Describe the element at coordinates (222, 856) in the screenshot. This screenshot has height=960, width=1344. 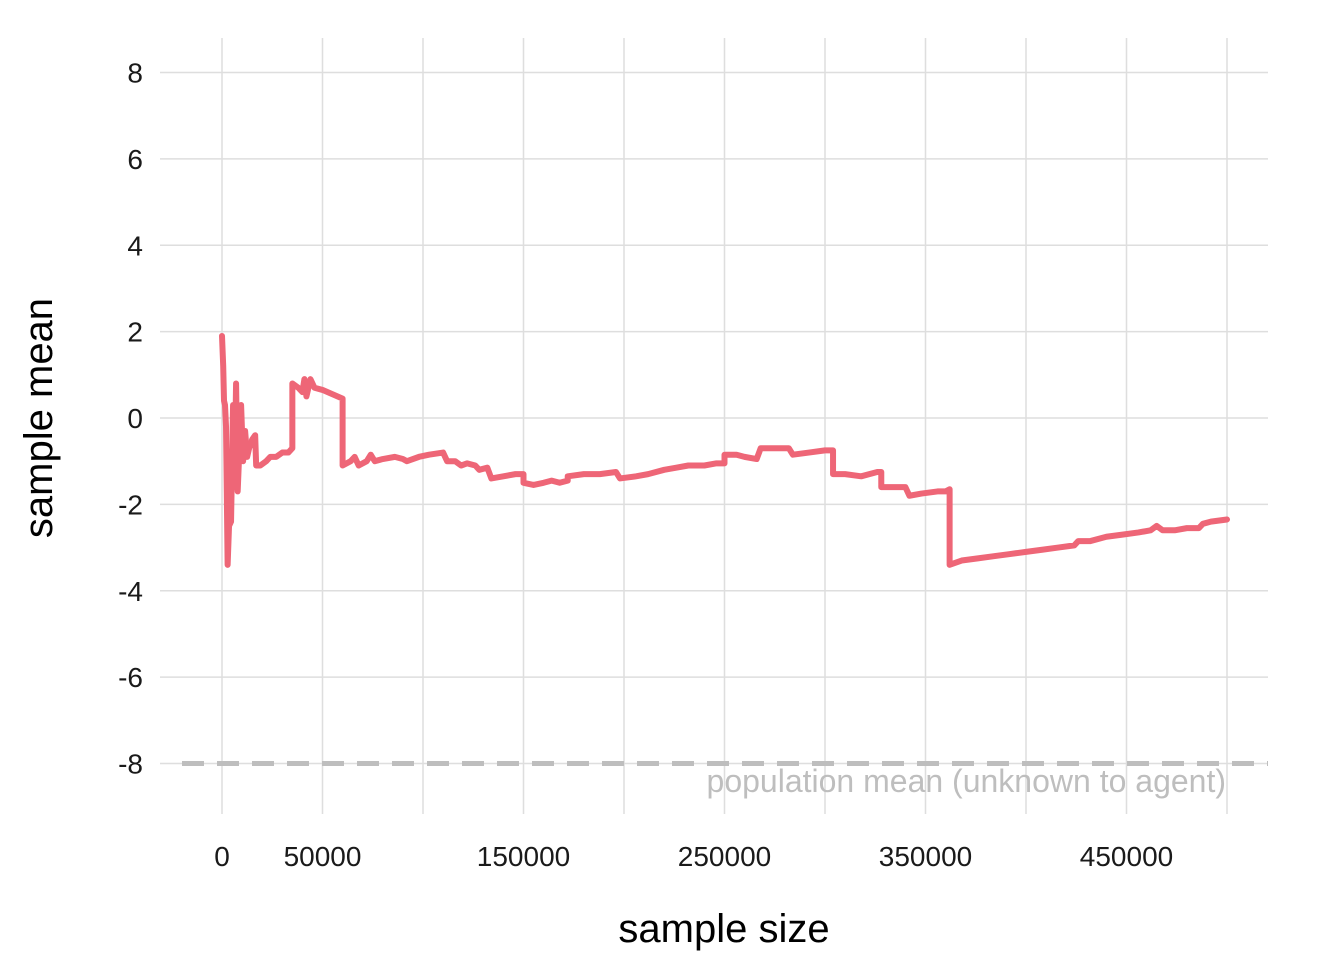
I see `x-tick-label: 0` at that location.